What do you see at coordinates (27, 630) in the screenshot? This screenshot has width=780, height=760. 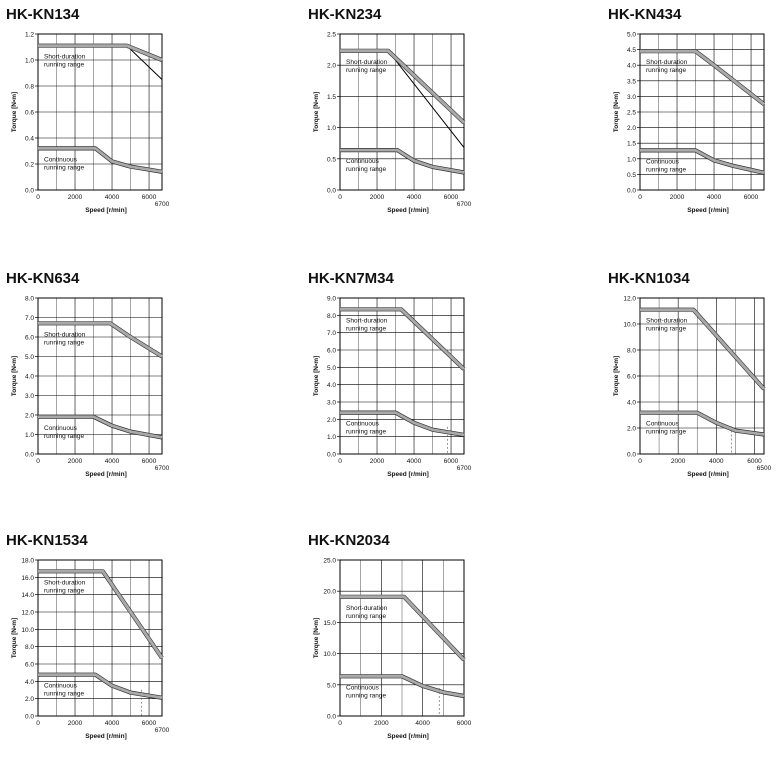 I see `y-tick-label: 10.0` at bounding box center [27, 630].